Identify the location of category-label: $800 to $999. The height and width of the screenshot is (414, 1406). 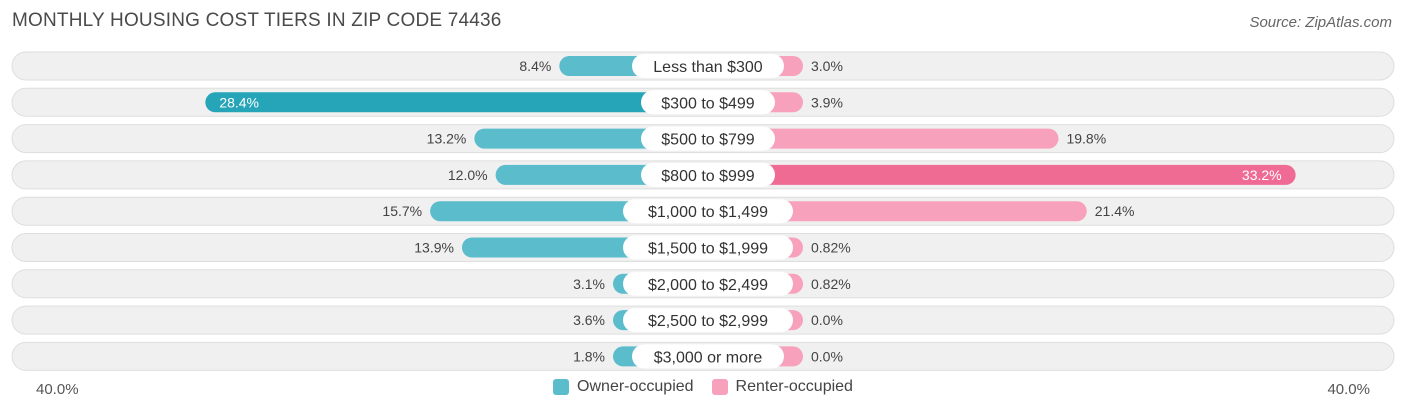
(708, 176).